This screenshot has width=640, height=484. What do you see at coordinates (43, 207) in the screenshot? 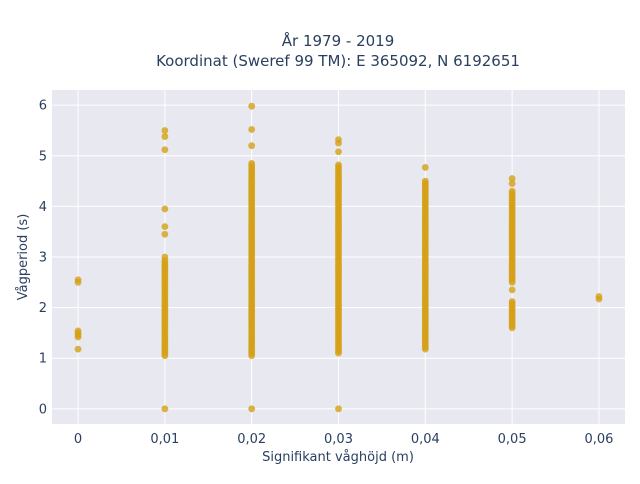
I see `y-tick-label: 4` at bounding box center [43, 207].